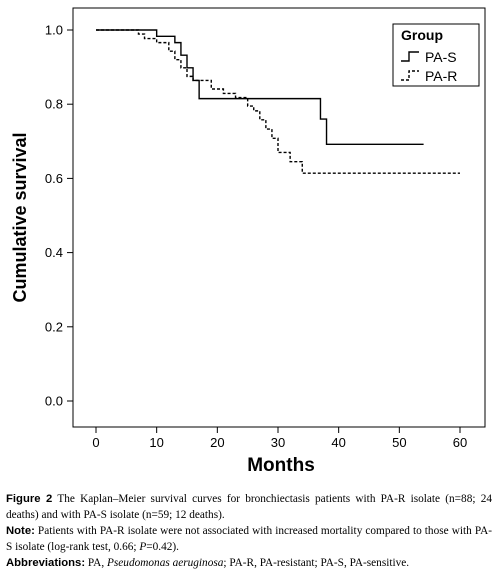 The image size is (497, 584). Describe the element at coordinates (29, 499) in the screenshot. I see `figure-label: Figure 2` at that location.